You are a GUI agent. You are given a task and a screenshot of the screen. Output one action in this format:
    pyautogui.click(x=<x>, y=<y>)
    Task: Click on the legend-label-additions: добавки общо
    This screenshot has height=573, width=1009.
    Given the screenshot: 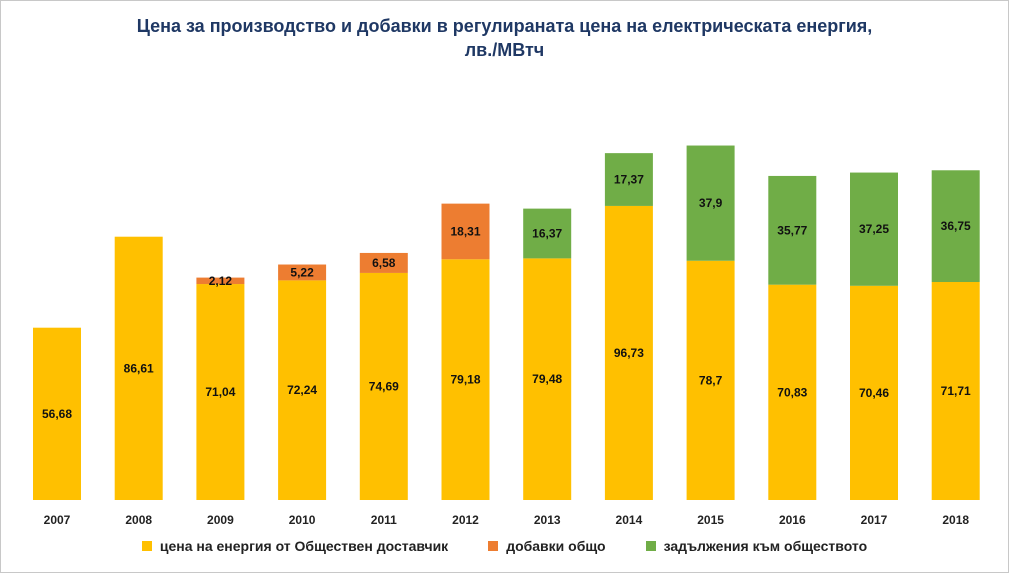 What is the action you would take?
    pyautogui.click(x=556, y=546)
    